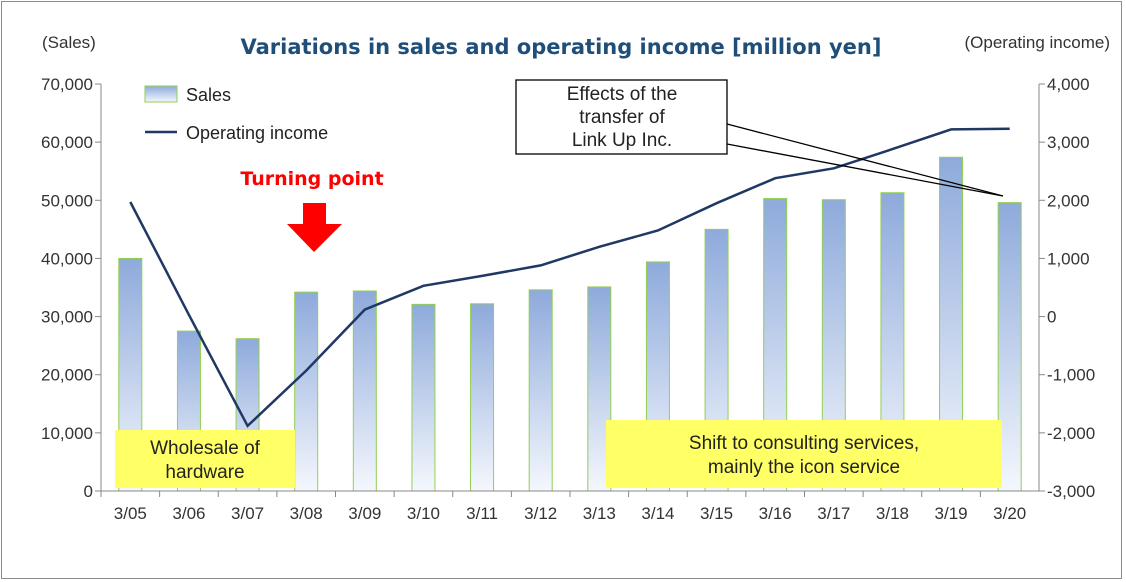 Image resolution: width=1126 pixels, height=582 pixels. I want to click on x-tick-label: 3/09, so click(364, 513).